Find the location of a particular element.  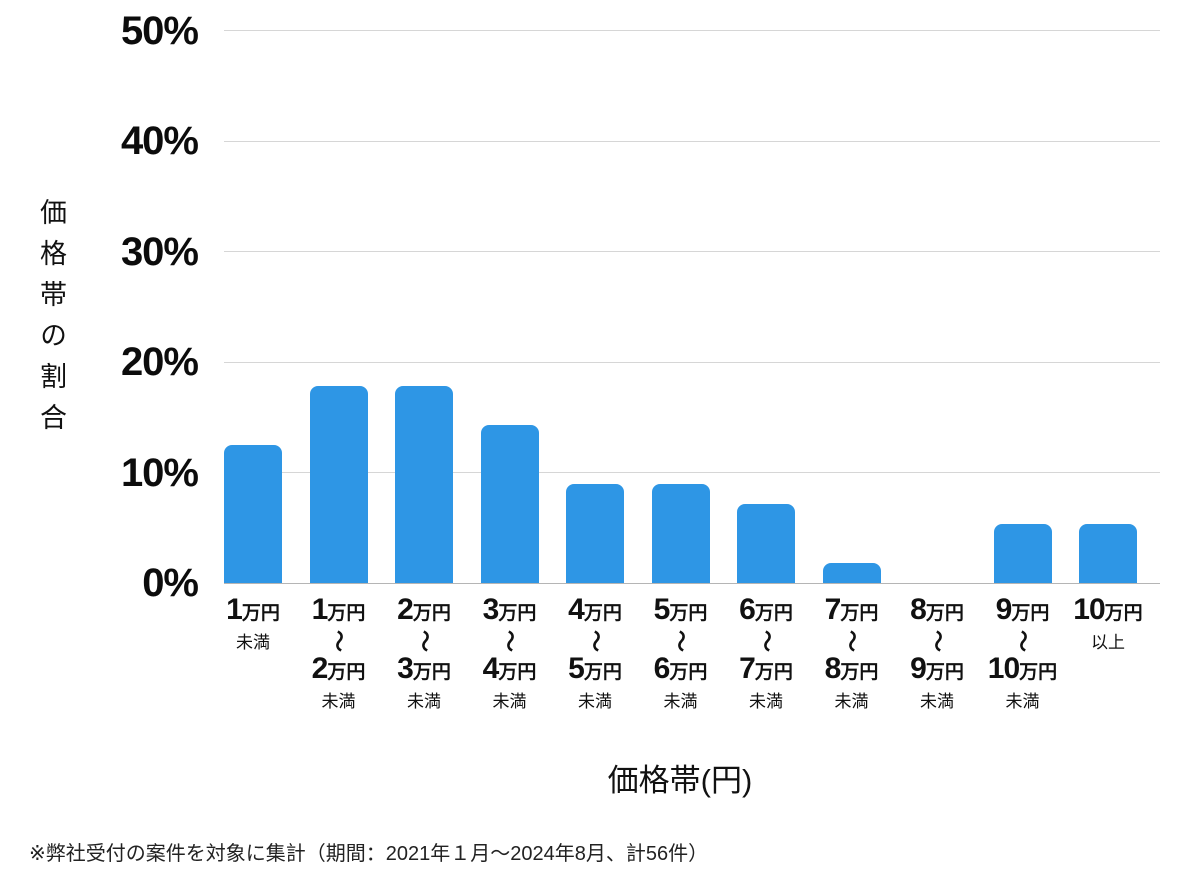

x-category-label: 9 万円〜 10 万円 未満 is located at coordinates (1023, 653).